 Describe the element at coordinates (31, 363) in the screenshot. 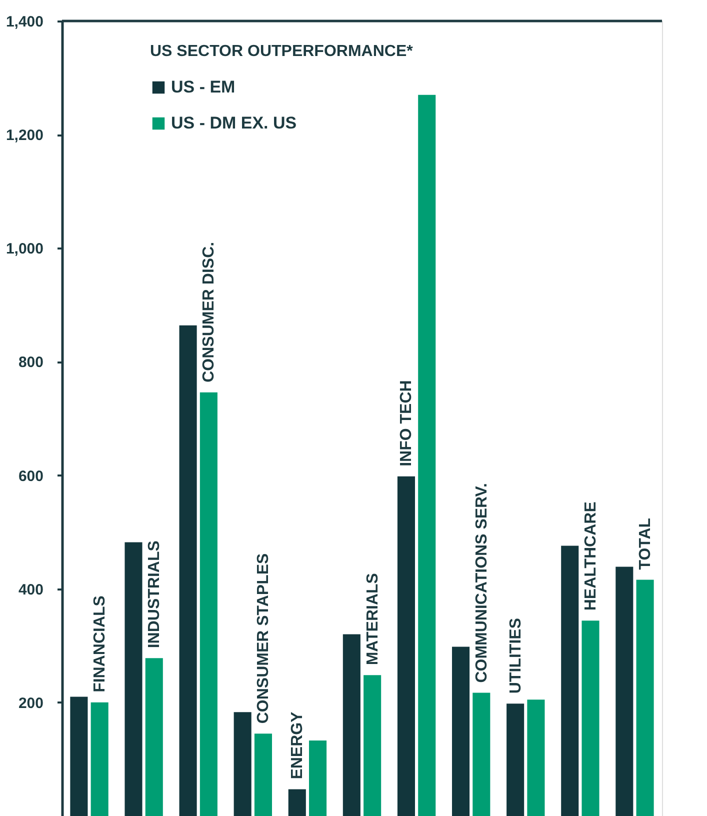

I see `y-tick-label: 800` at that location.